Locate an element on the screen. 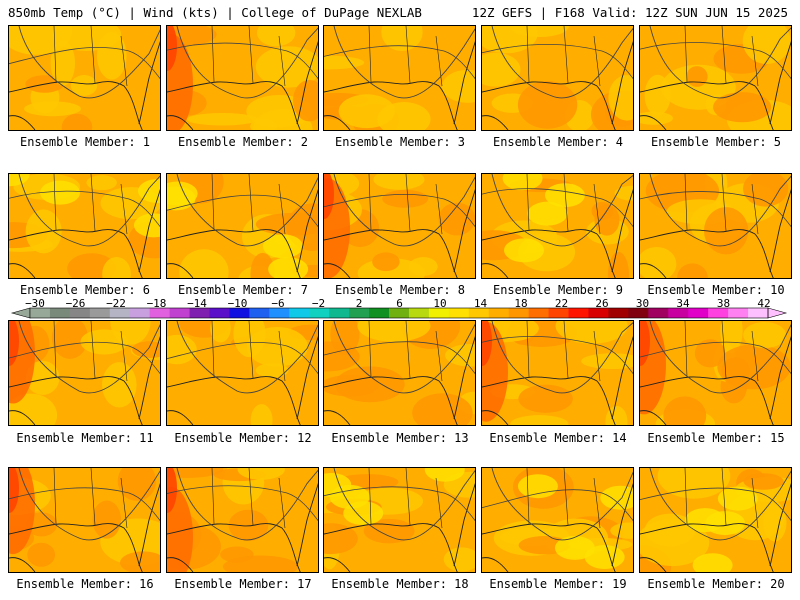  colorbar-tick-label: 34 is located at coordinates (683, 303).